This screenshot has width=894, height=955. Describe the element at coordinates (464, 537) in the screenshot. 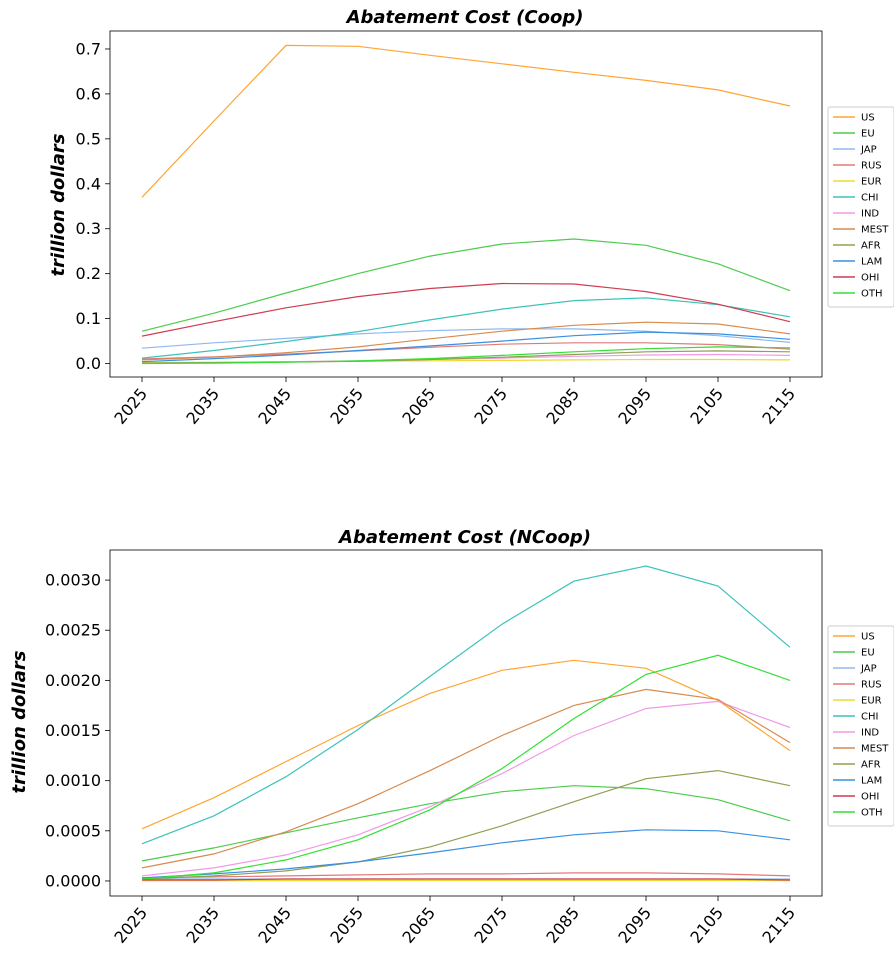

I see `chart-title: Abatement Cost (NCoop)` at that location.